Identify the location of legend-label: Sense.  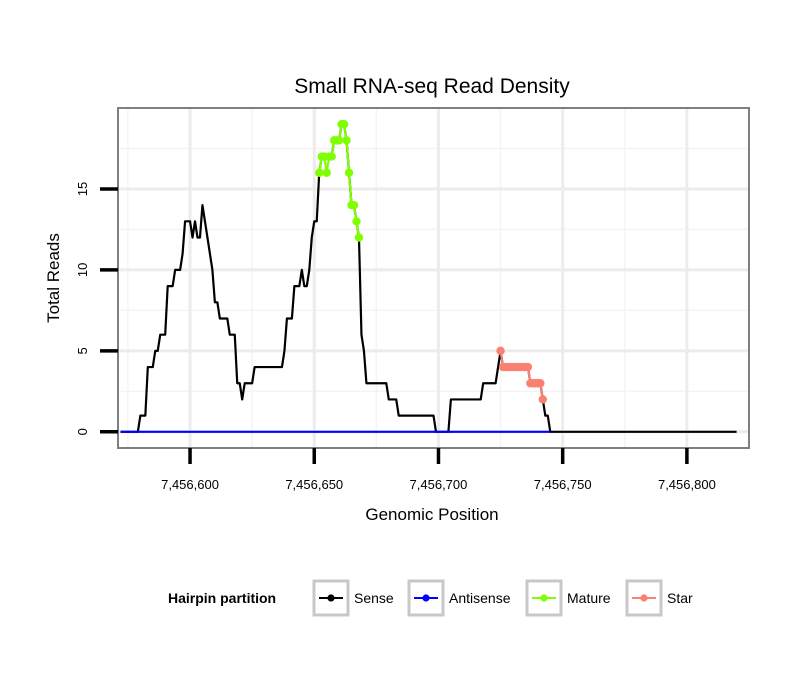
(374, 598).